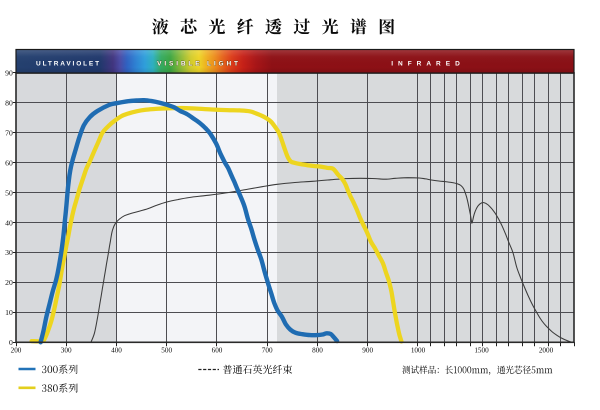 This screenshot has height=410, width=600. What do you see at coordinates (199, 64) in the screenshot?
I see `svg-text: VISIBLE LIGHT` at bounding box center [199, 64].